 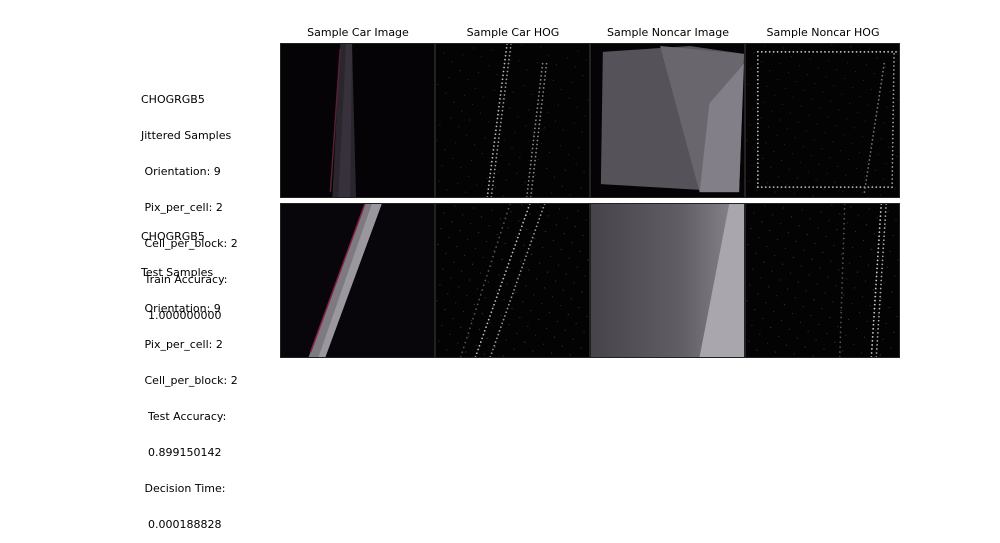 I want to click on noncar-hog-test, so click(x=822, y=280).